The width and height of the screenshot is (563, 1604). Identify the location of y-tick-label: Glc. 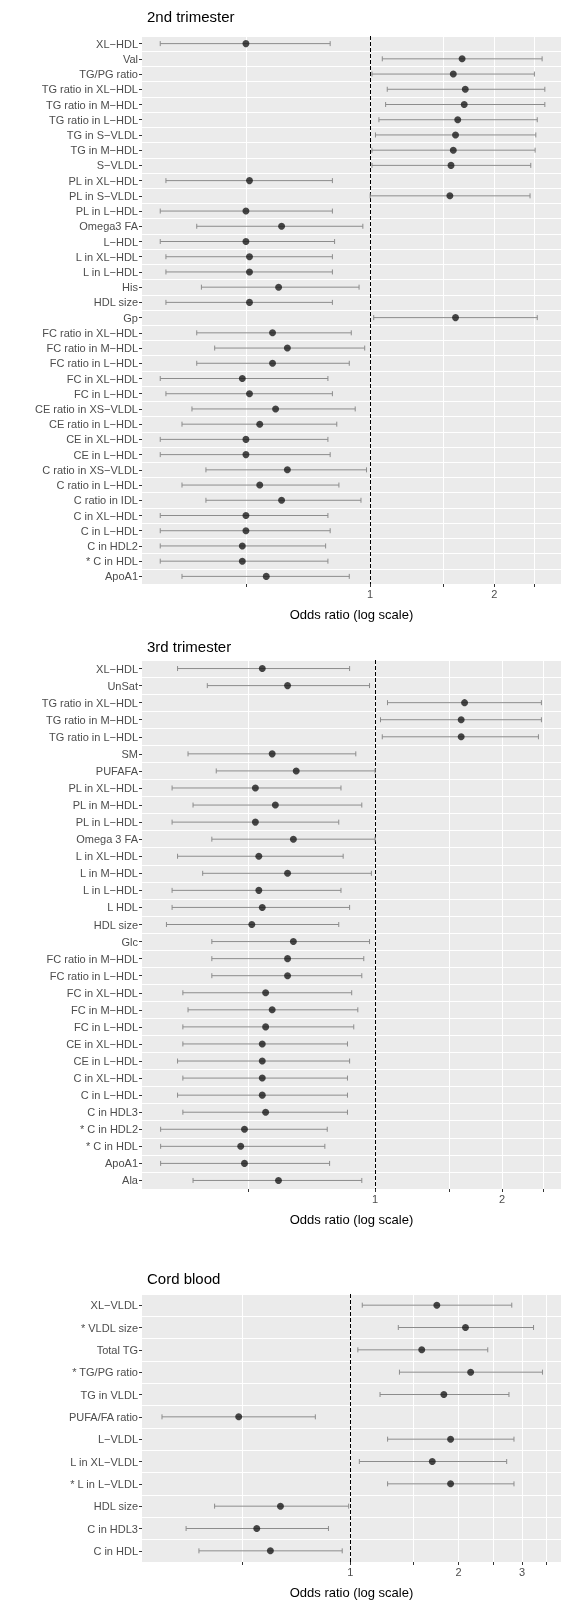
(130, 941).